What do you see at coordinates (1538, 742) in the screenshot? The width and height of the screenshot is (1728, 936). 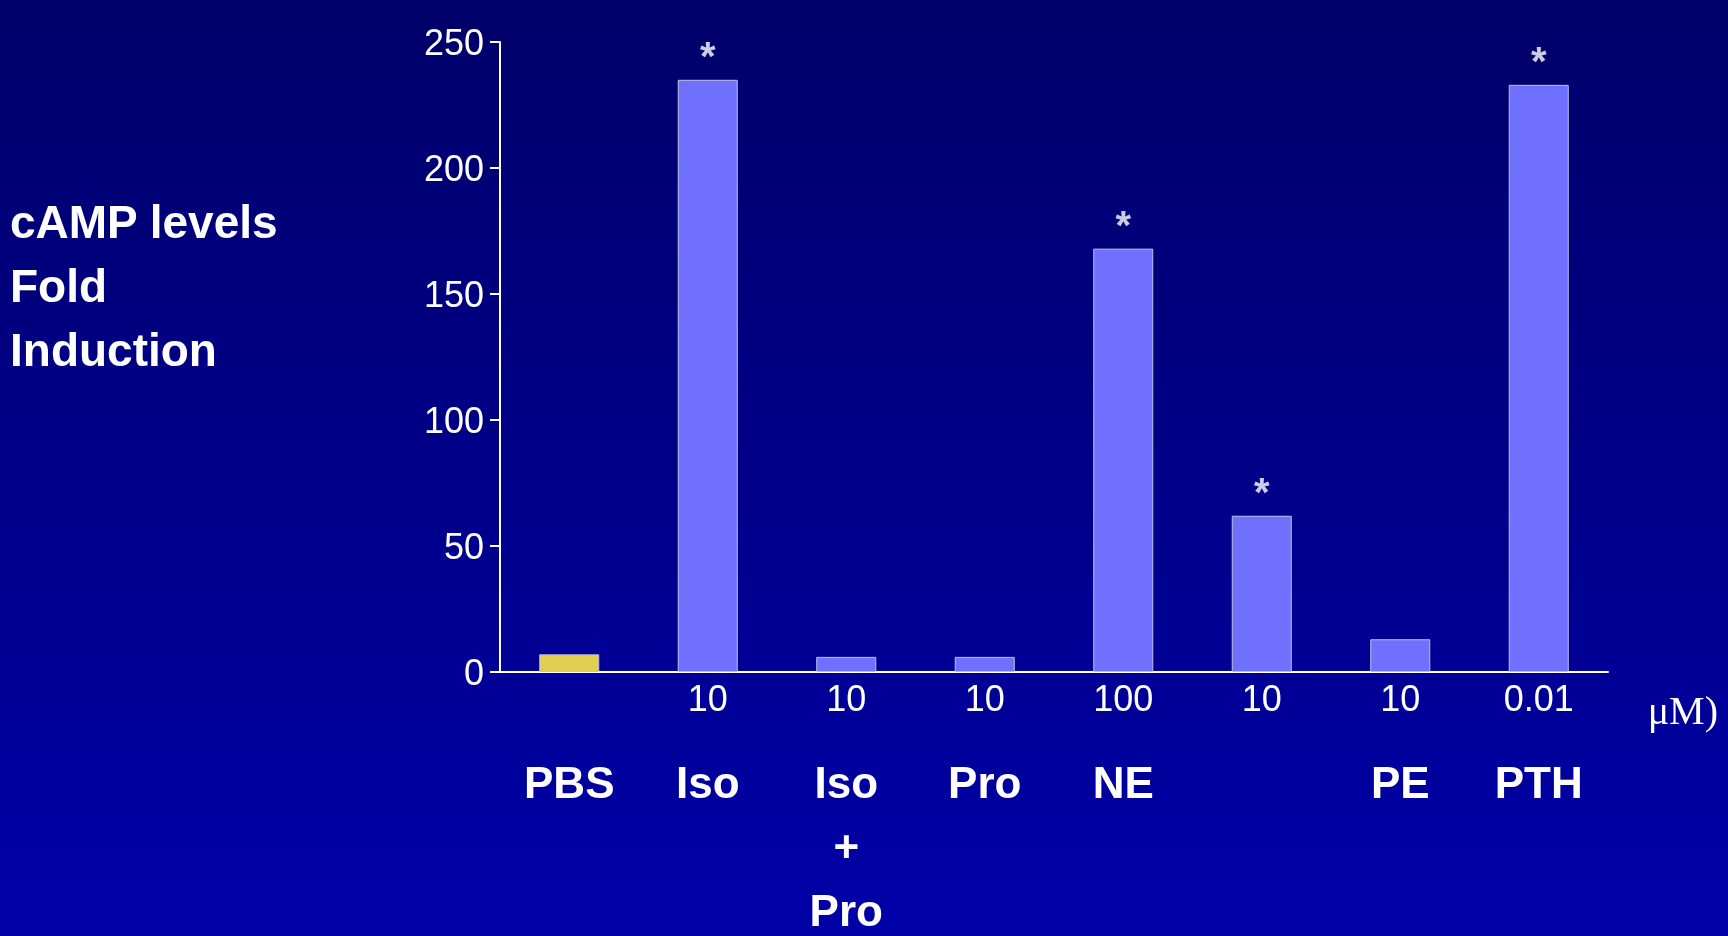 I see `x-tick-label: 0.01 PTH` at bounding box center [1538, 742].